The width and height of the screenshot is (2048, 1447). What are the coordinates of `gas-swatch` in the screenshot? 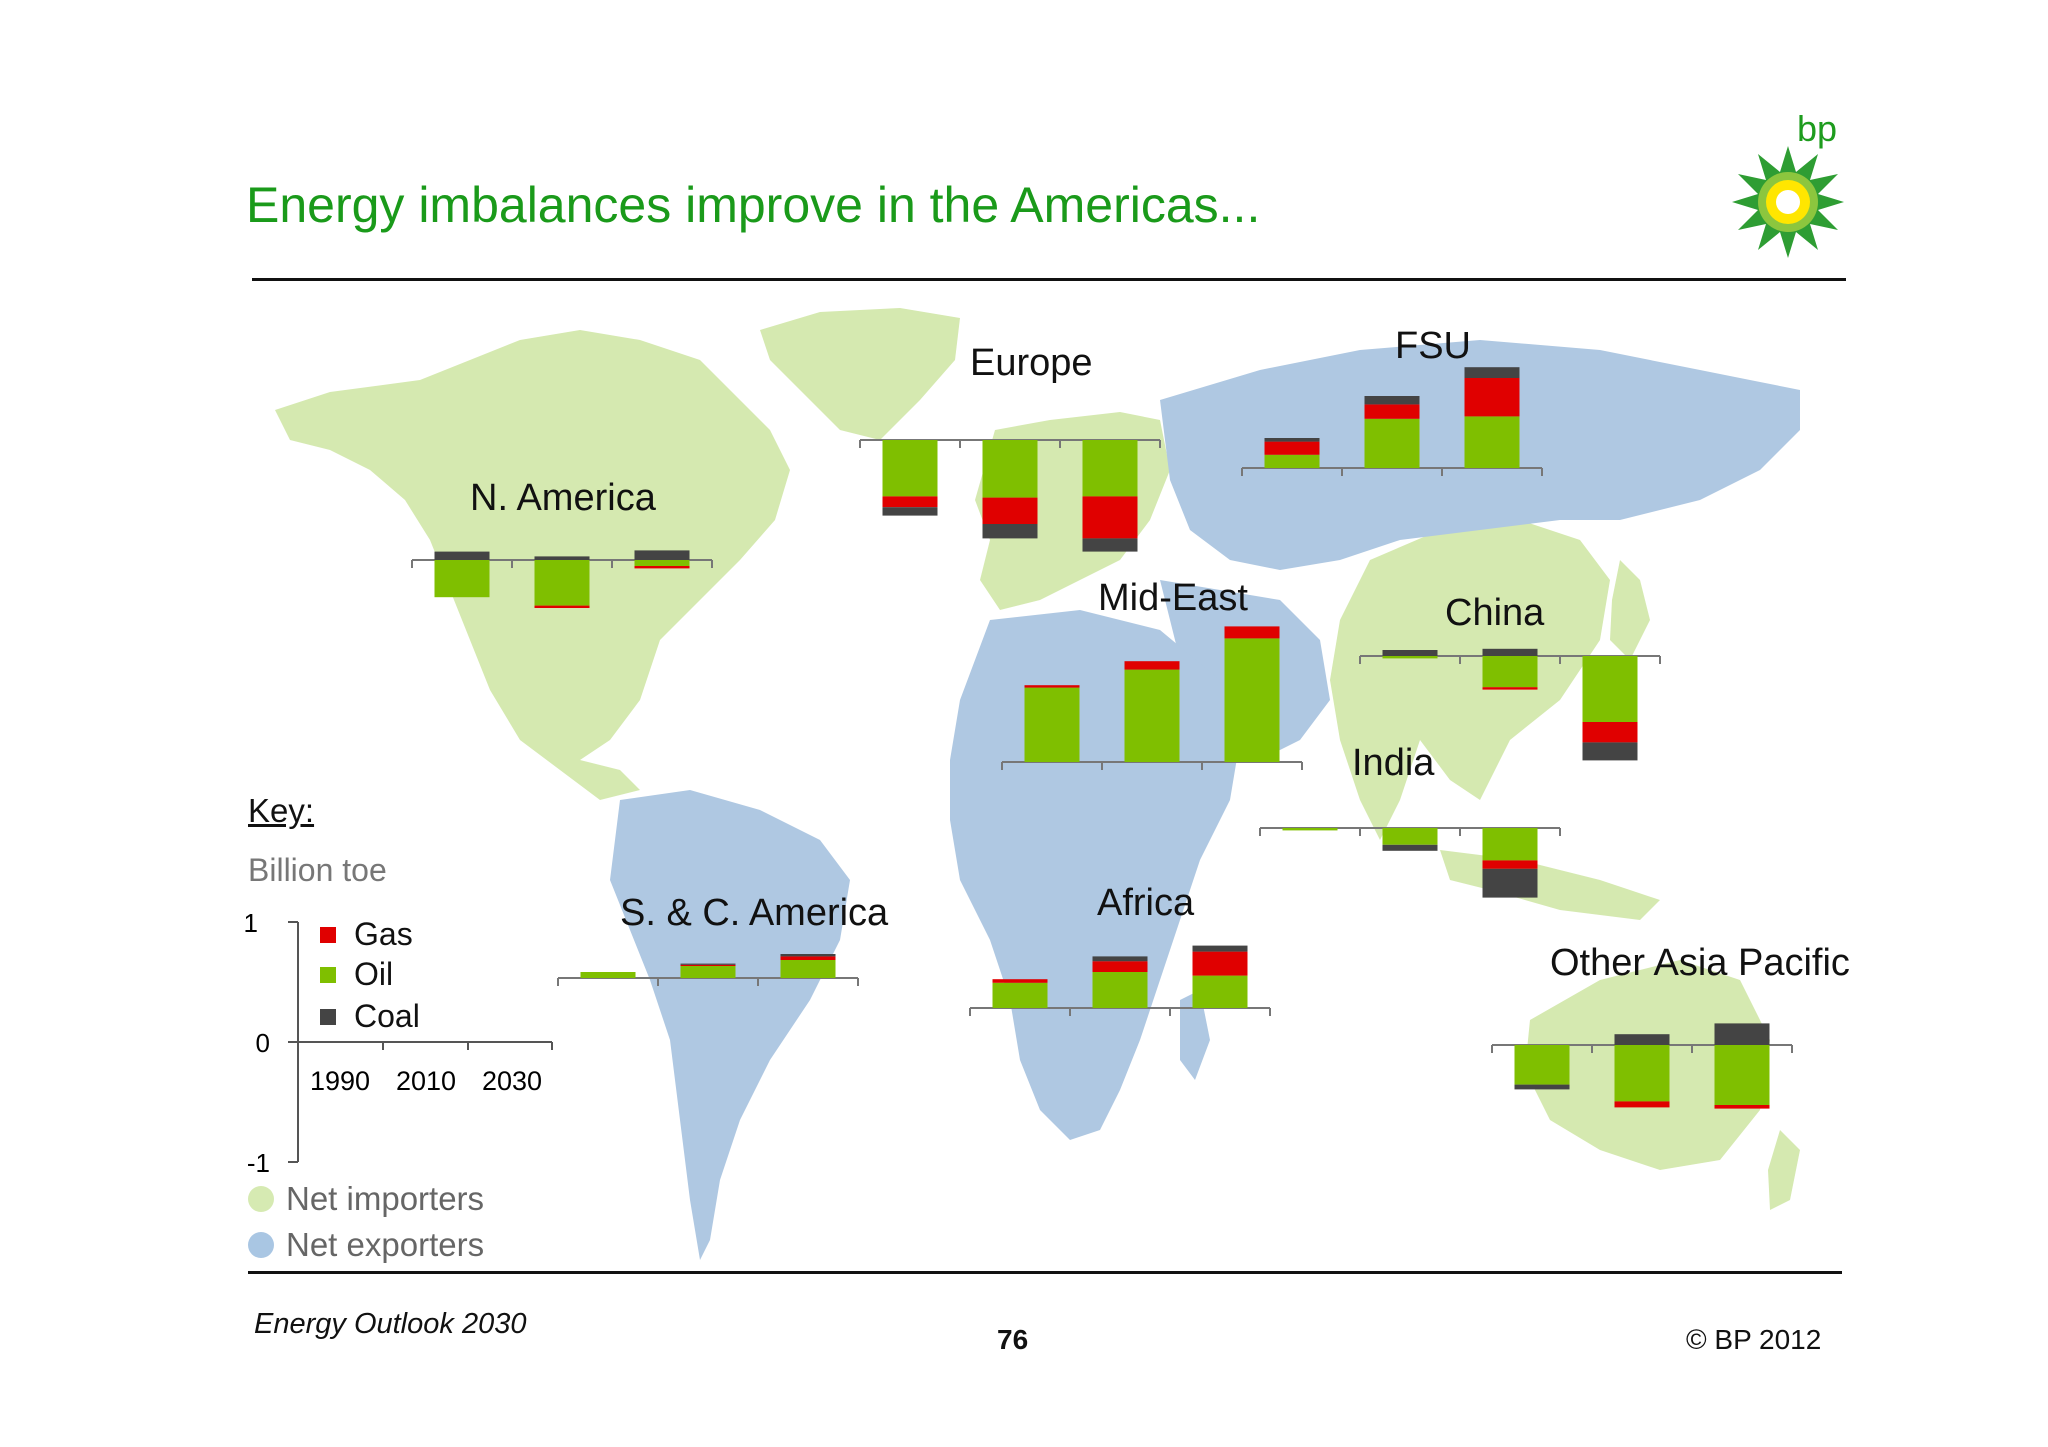 It's located at (328, 934).